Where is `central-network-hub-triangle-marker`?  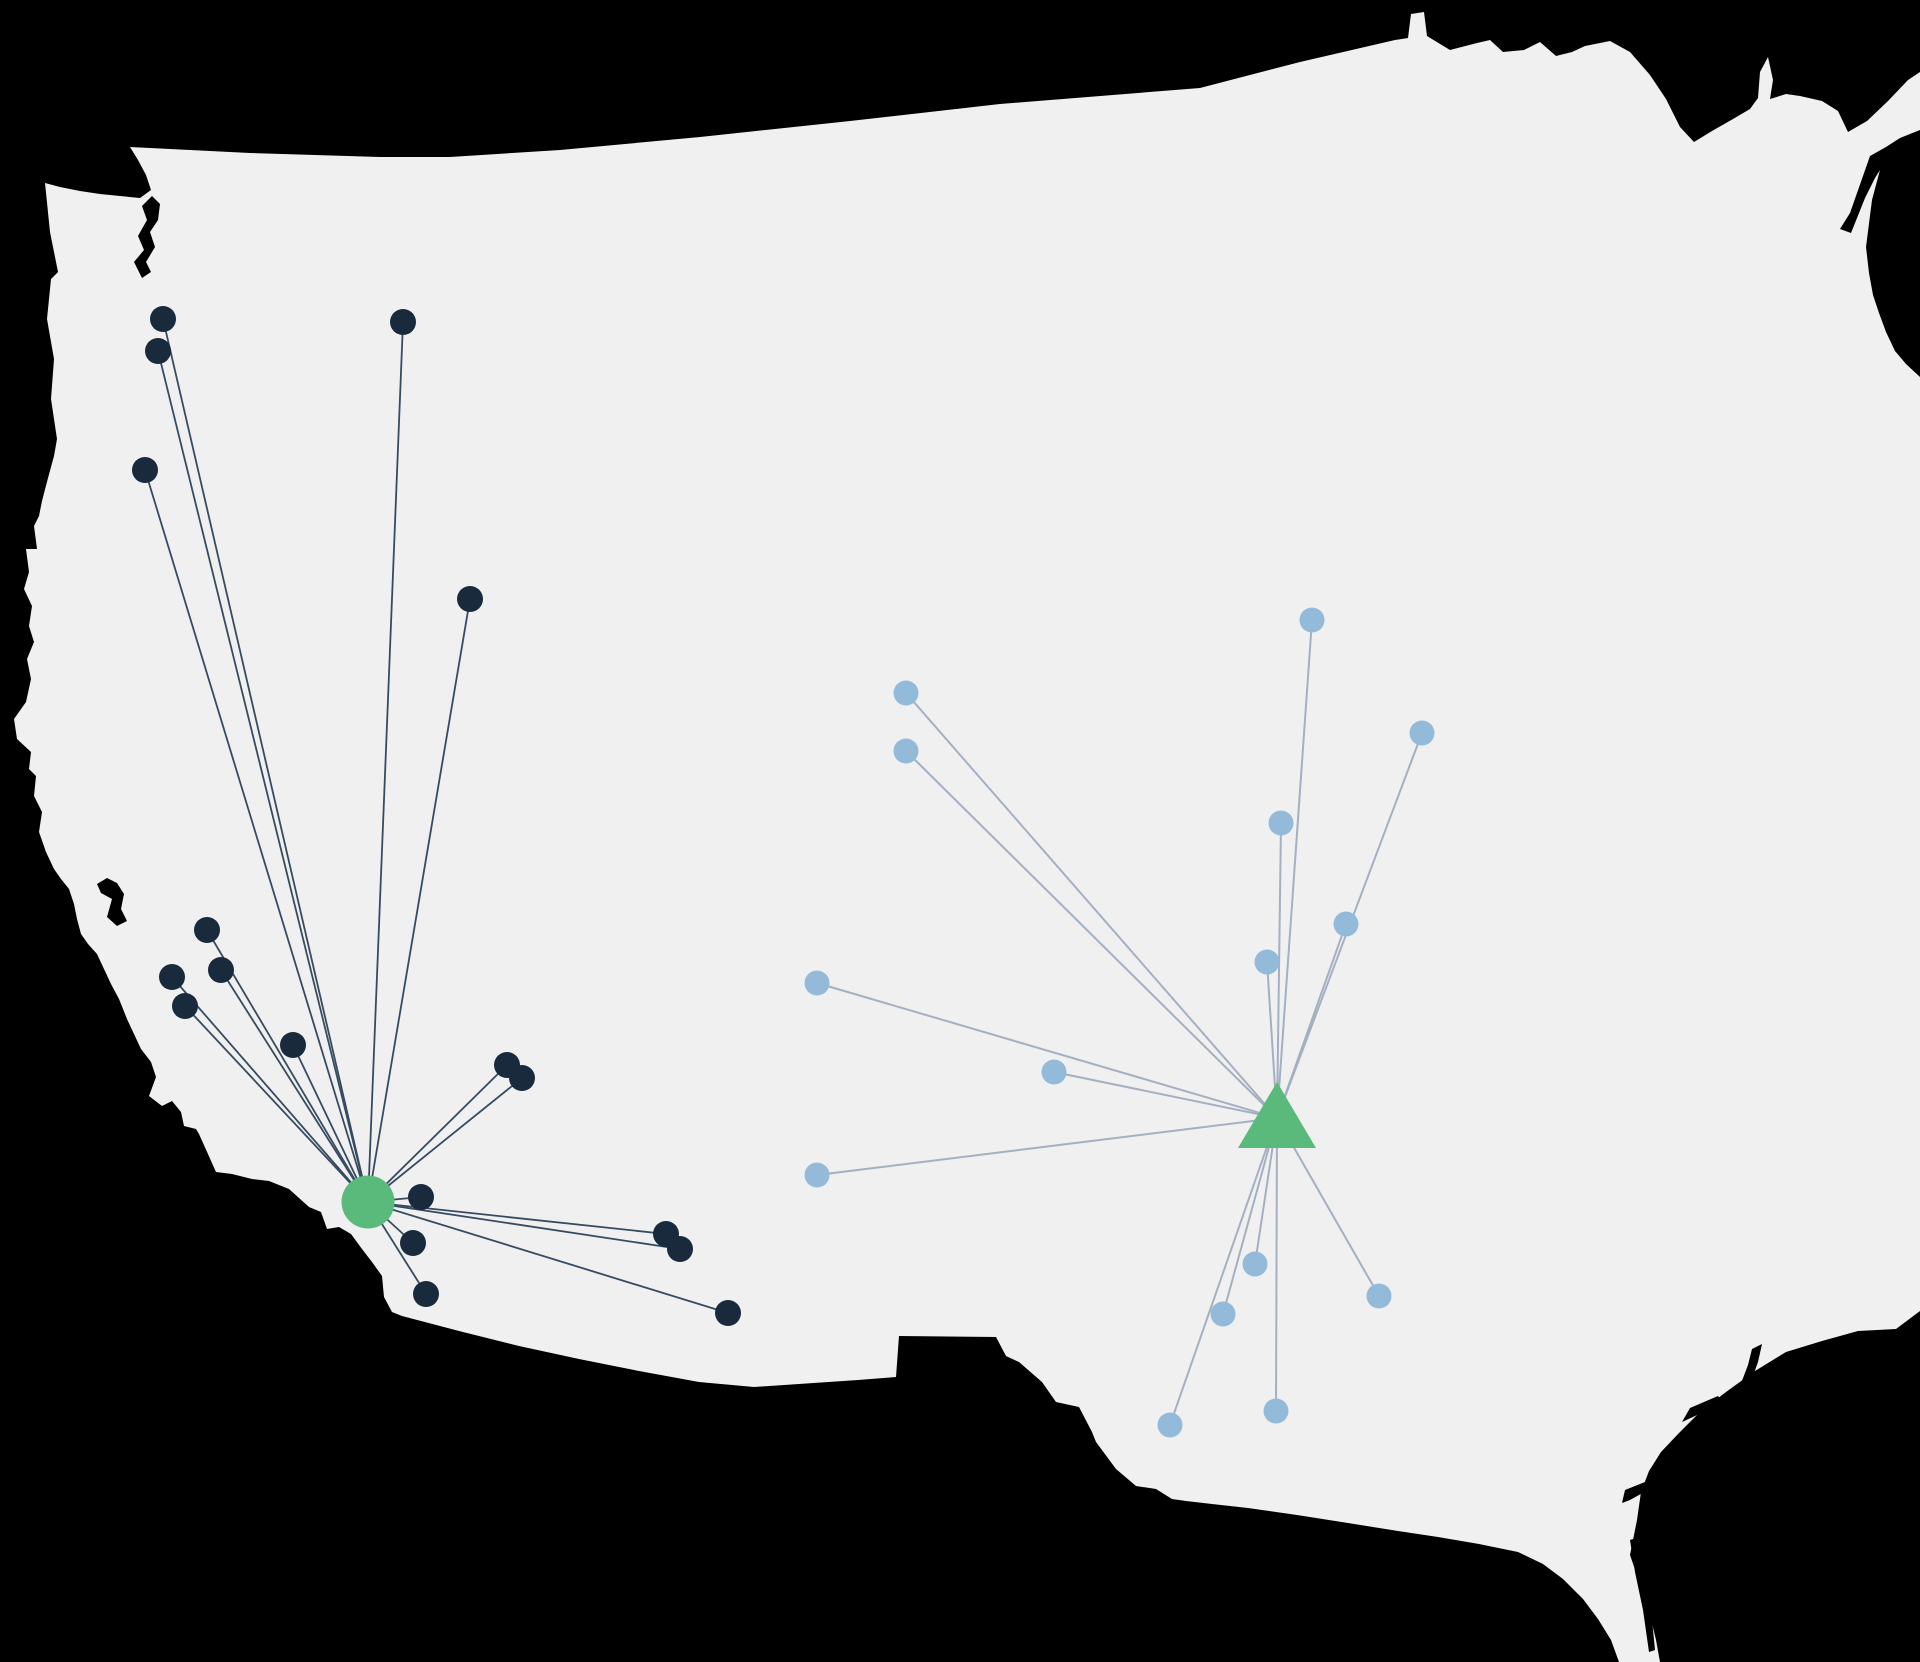
central-network-hub-triangle-marker is located at coordinates (1277, 1115).